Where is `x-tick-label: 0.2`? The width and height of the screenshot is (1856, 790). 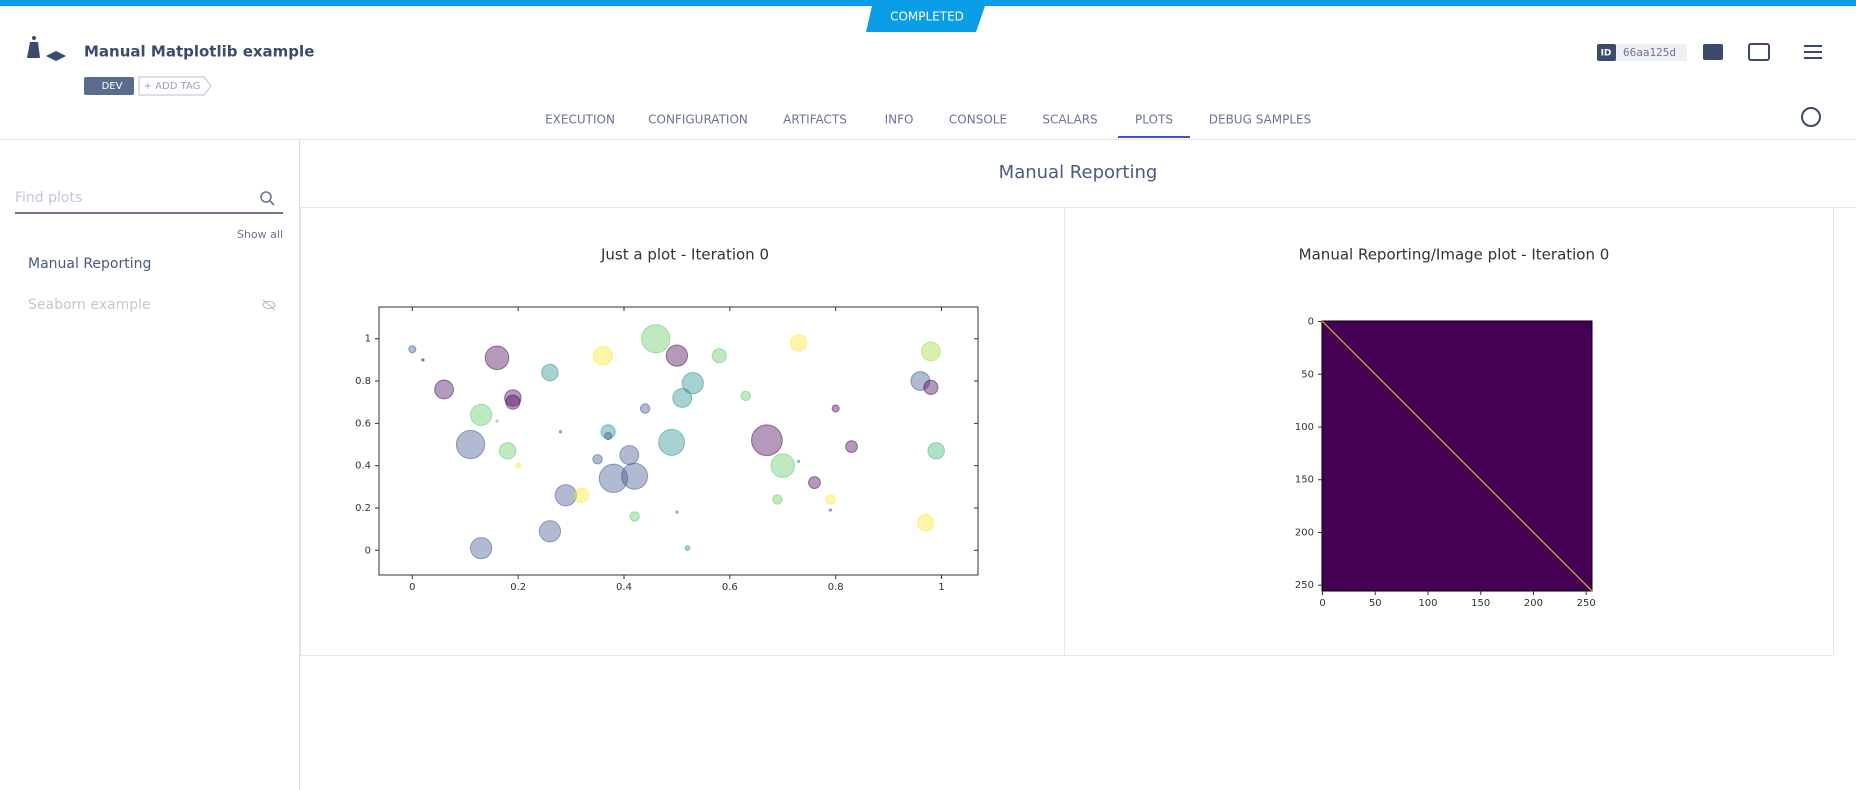 x-tick-label: 0.2 is located at coordinates (518, 587).